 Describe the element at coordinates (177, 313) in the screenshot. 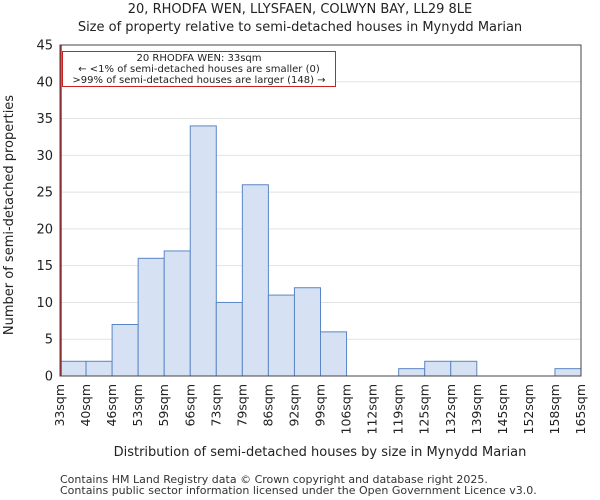

I see `bar-59sqm` at that location.